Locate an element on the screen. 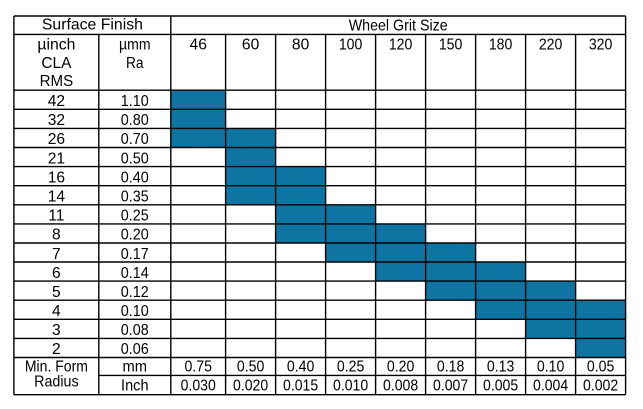 The height and width of the screenshot is (409, 643). svg-text: 2 is located at coordinates (56, 349).